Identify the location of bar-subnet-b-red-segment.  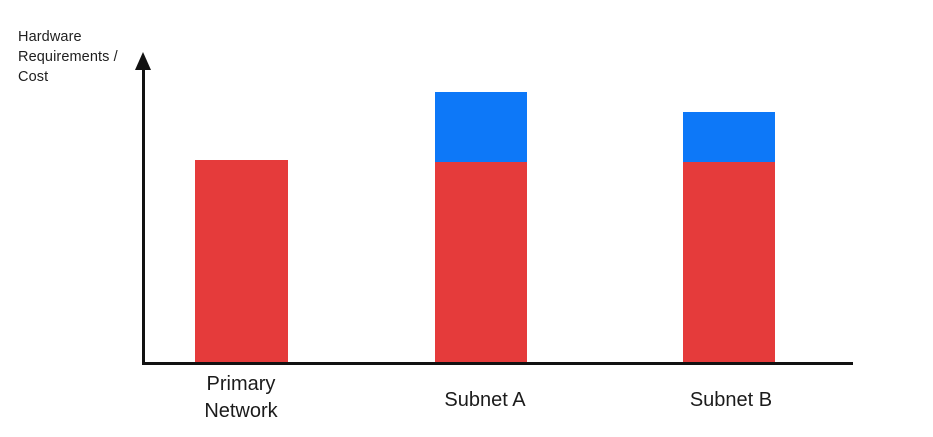
(729, 262).